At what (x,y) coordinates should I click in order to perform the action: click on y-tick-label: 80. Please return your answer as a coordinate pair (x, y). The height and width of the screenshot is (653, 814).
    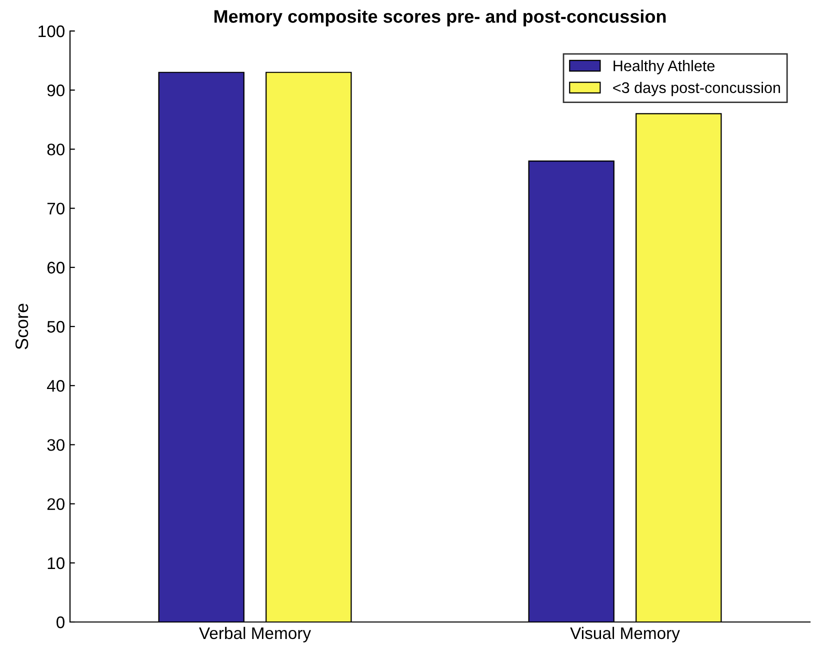
    Looking at the image, I should click on (55, 150).